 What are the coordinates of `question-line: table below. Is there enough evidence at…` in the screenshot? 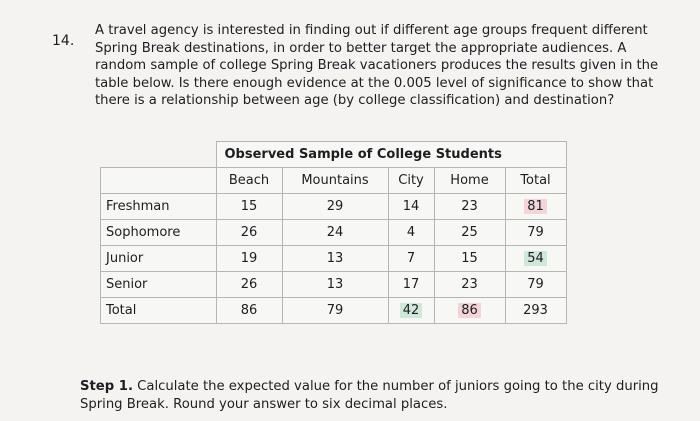 It's located at (374, 83).